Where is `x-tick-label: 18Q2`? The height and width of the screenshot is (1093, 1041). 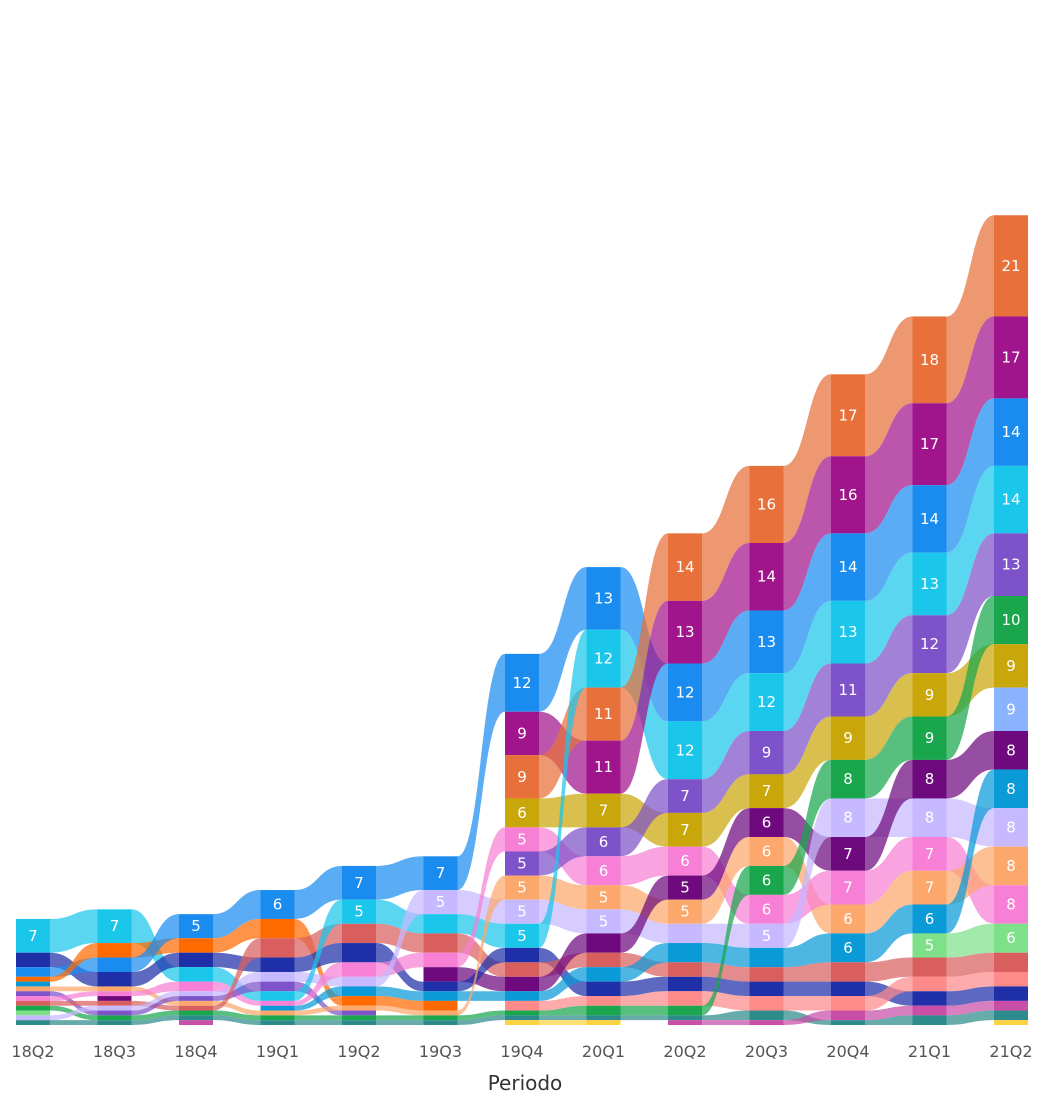 x-tick-label: 18Q2 is located at coordinates (32, 1051).